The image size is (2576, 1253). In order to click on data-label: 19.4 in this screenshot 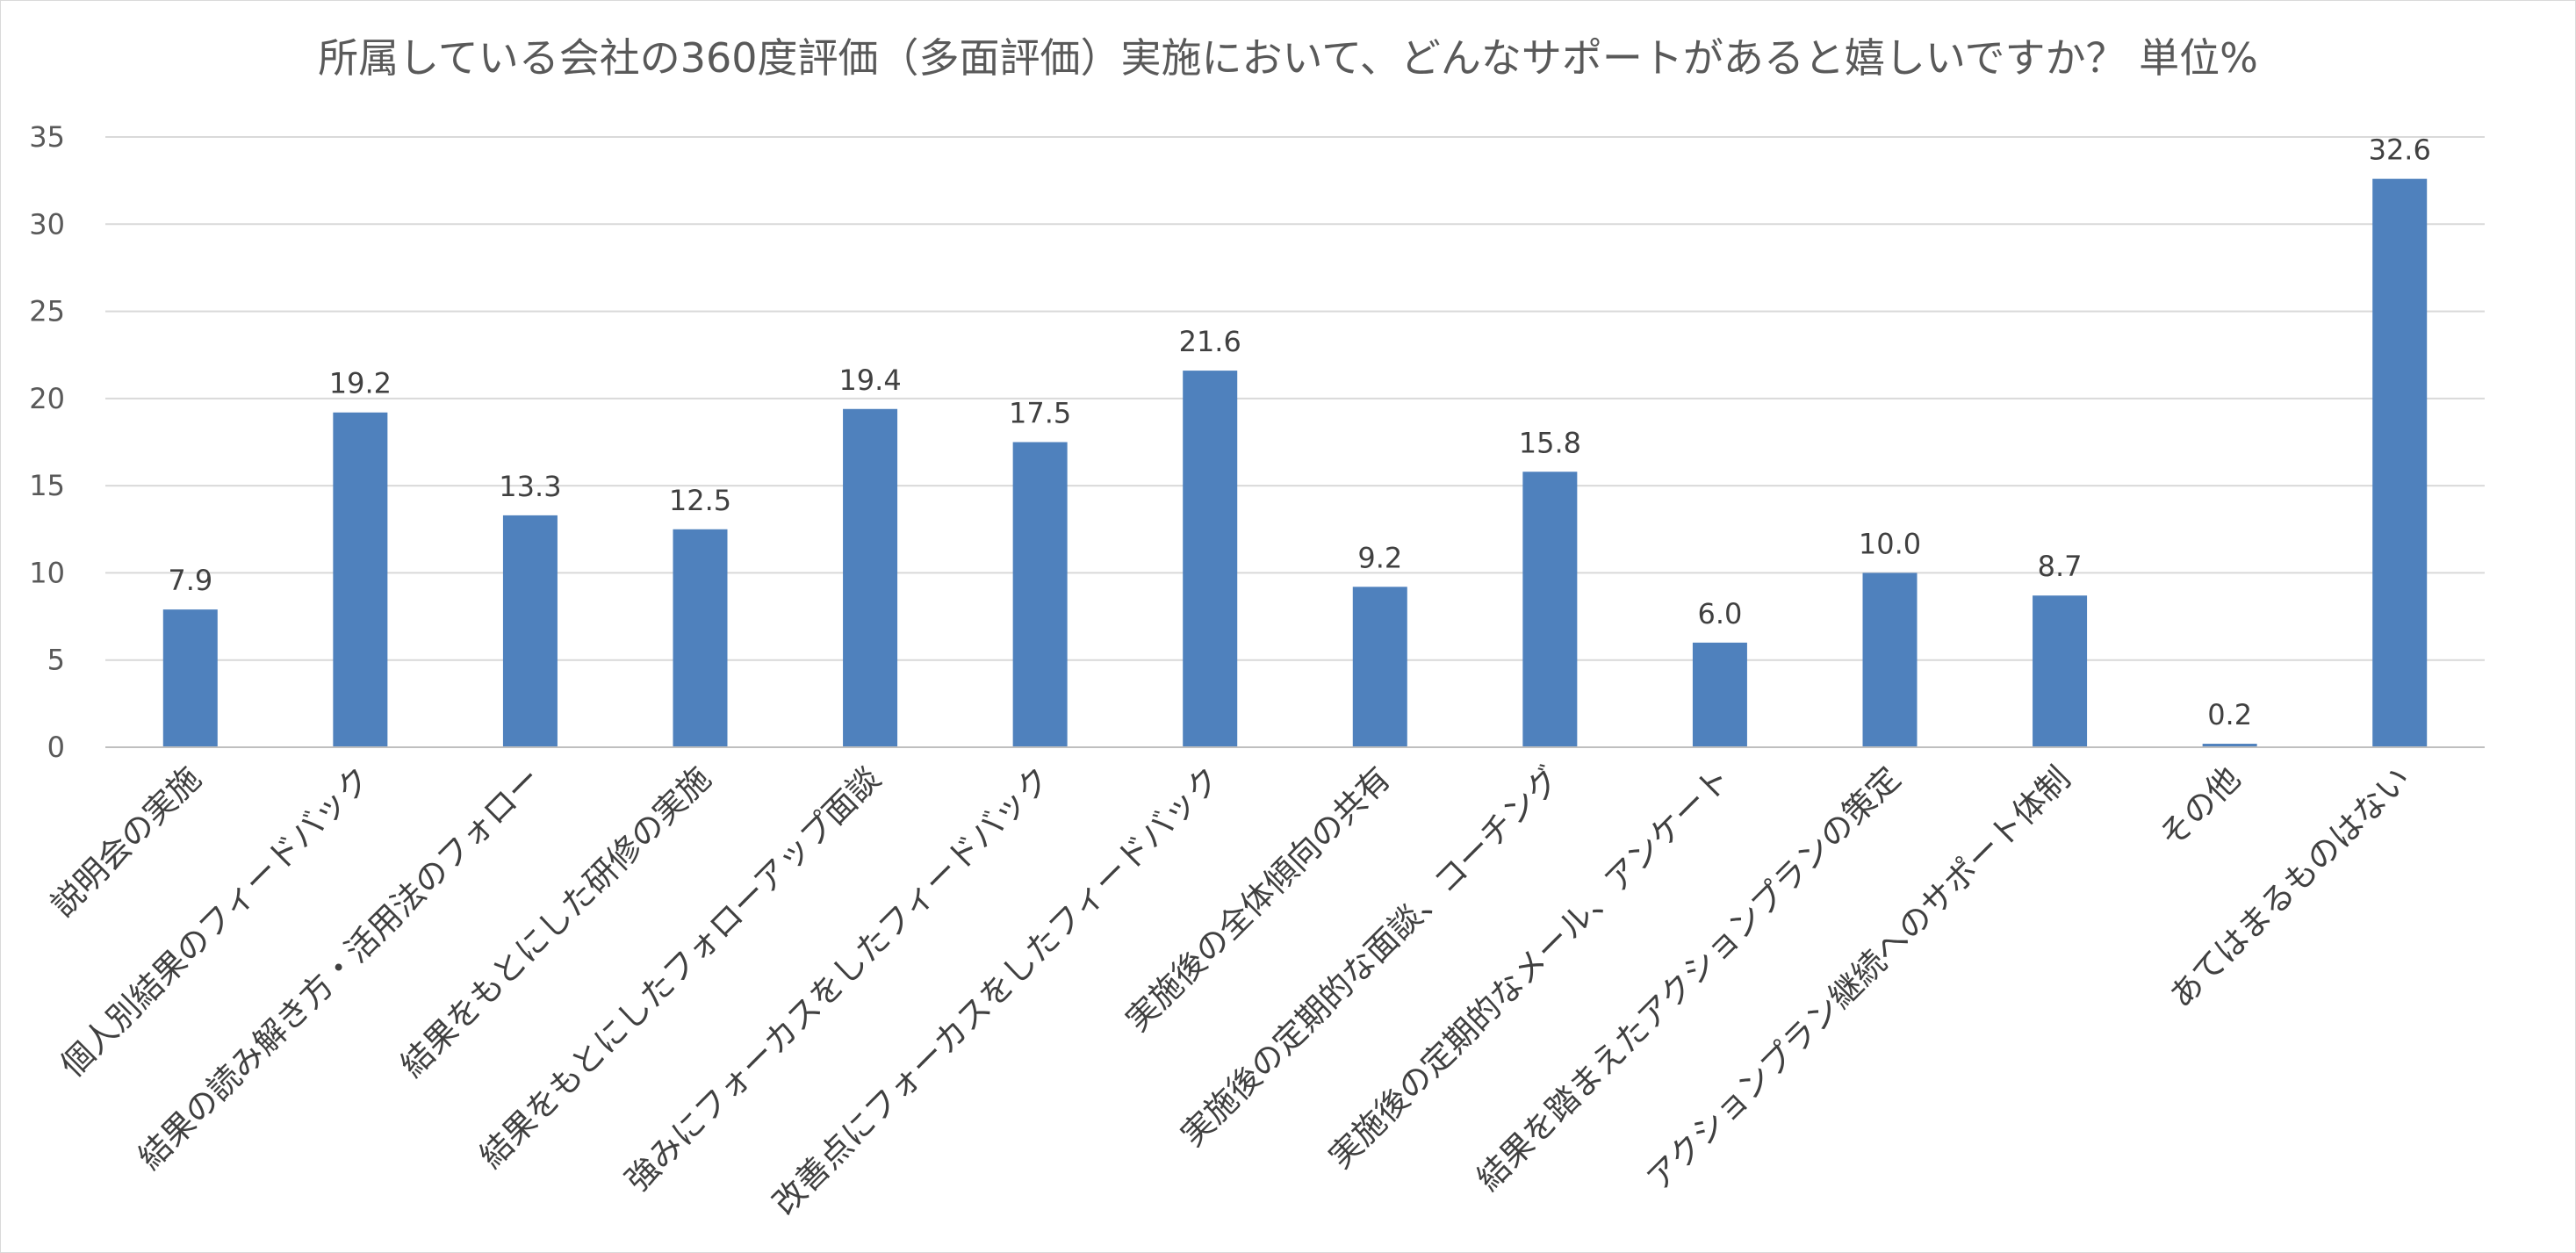, I will do `click(869, 380)`.